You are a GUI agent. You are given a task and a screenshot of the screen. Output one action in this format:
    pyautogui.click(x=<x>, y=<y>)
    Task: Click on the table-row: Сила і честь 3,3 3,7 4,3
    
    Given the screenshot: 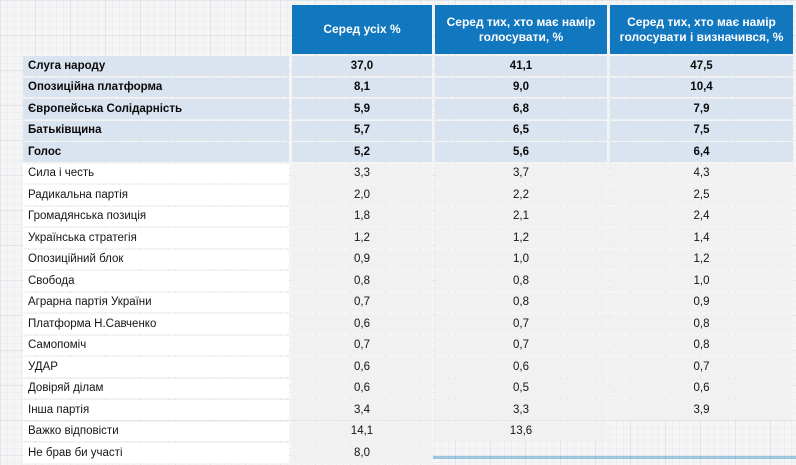 What is the action you would take?
    pyautogui.click(x=408, y=173)
    